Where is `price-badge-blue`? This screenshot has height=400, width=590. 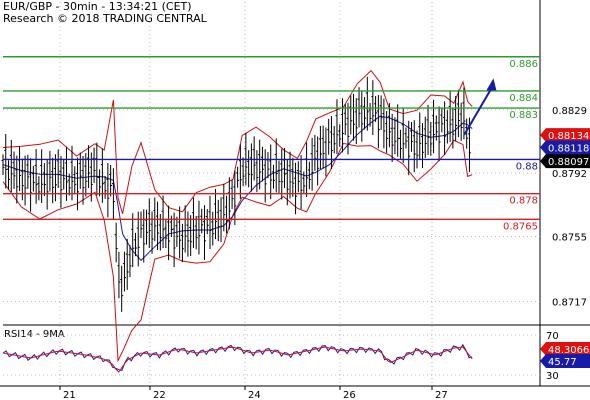
price-badge-blue is located at coordinates (565, 147).